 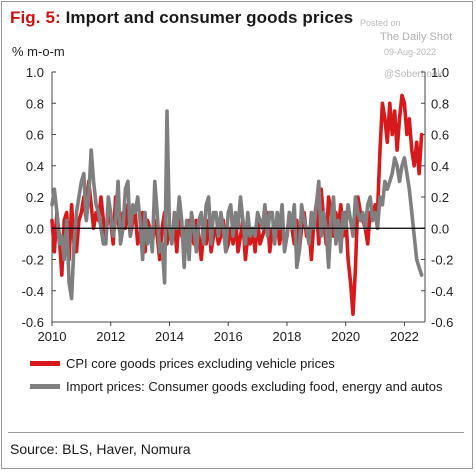 What do you see at coordinates (440, 72) in the screenshot?
I see `y-tick-label-right: 1.0` at bounding box center [440, 72].